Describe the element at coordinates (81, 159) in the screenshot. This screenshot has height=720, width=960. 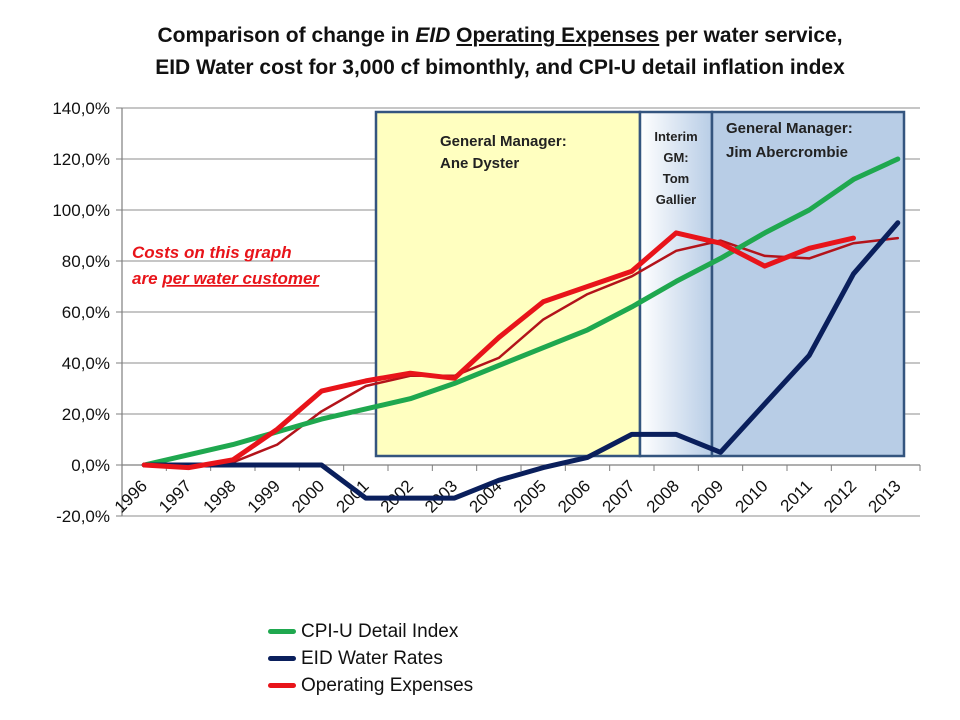
I see `y-tick-label: 120,0%` at that location.